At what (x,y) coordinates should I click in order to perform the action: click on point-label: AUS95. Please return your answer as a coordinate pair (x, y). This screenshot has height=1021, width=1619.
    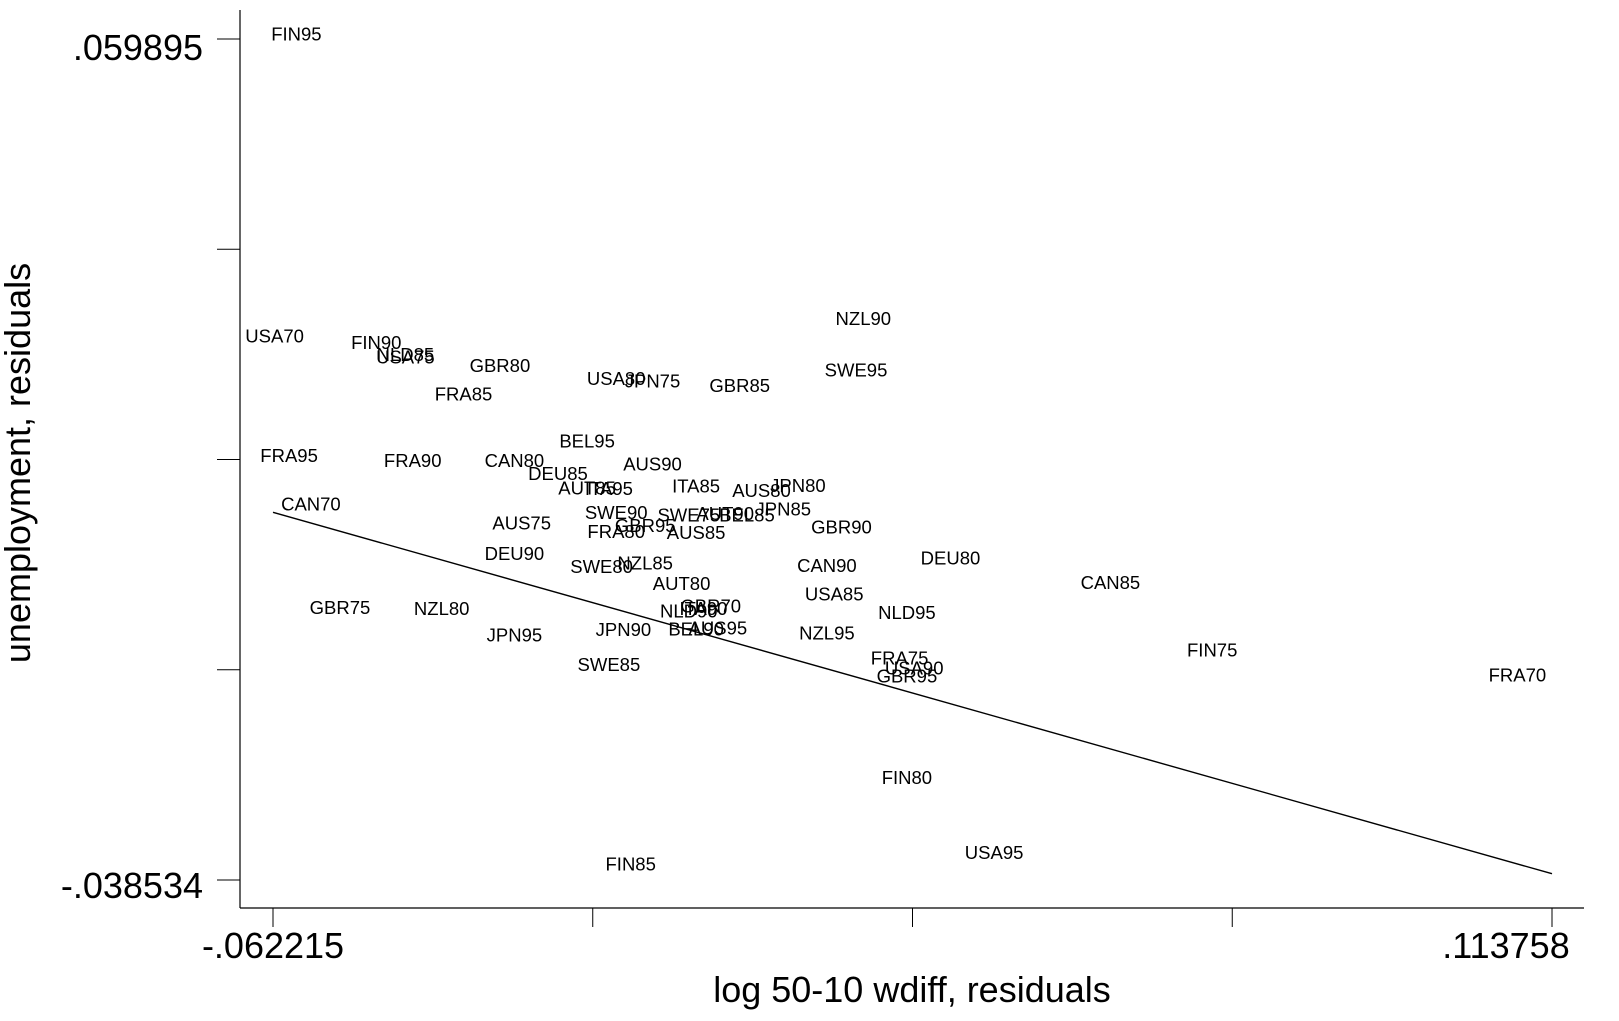
    Looking at the image, I should click on (718, 628).